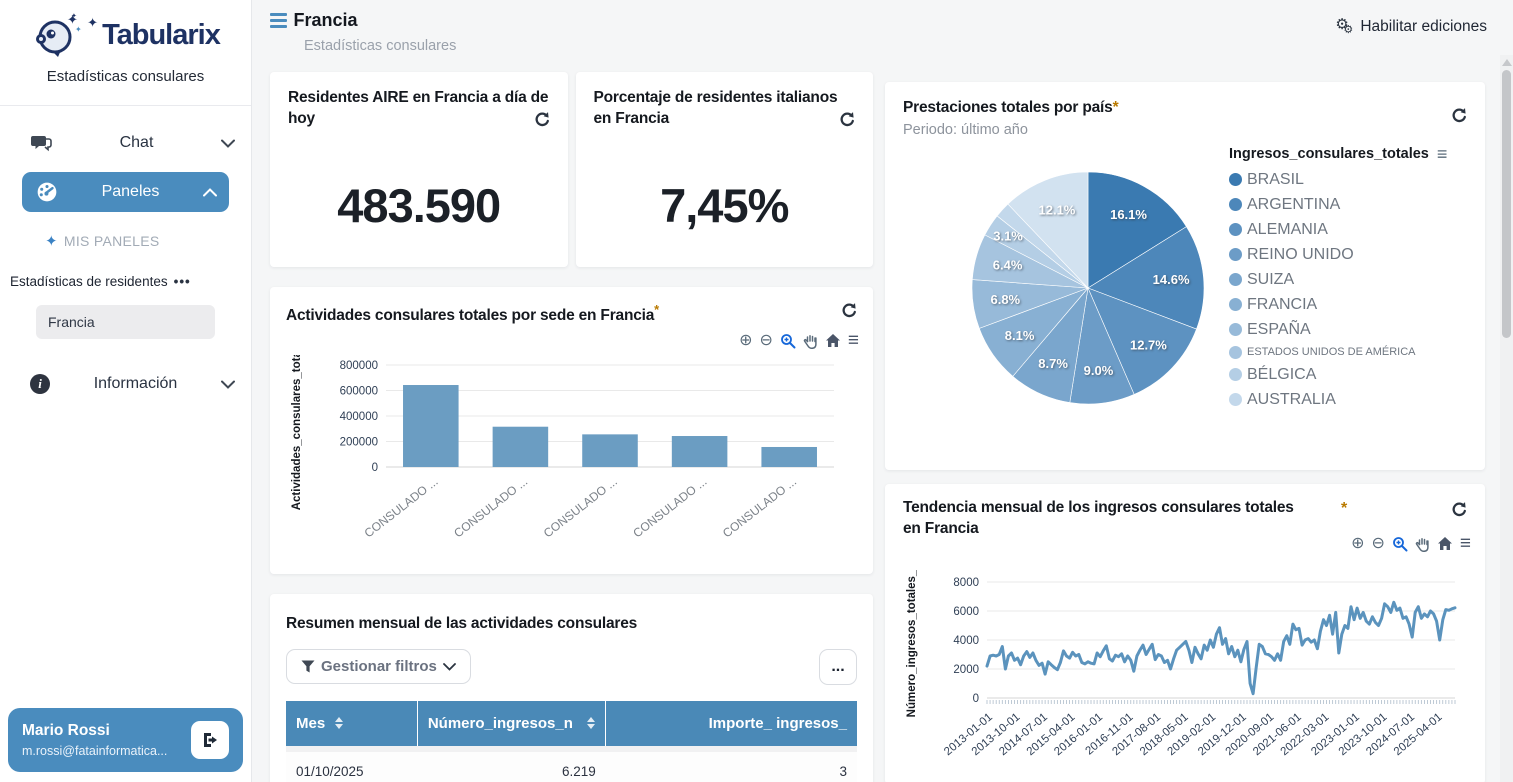 This screenshot has height=782, width=1513. What do you see at coordinates (182, 281) in the screenshot?
I see `group-options-icon: •••` at bounding box center [182, 281].